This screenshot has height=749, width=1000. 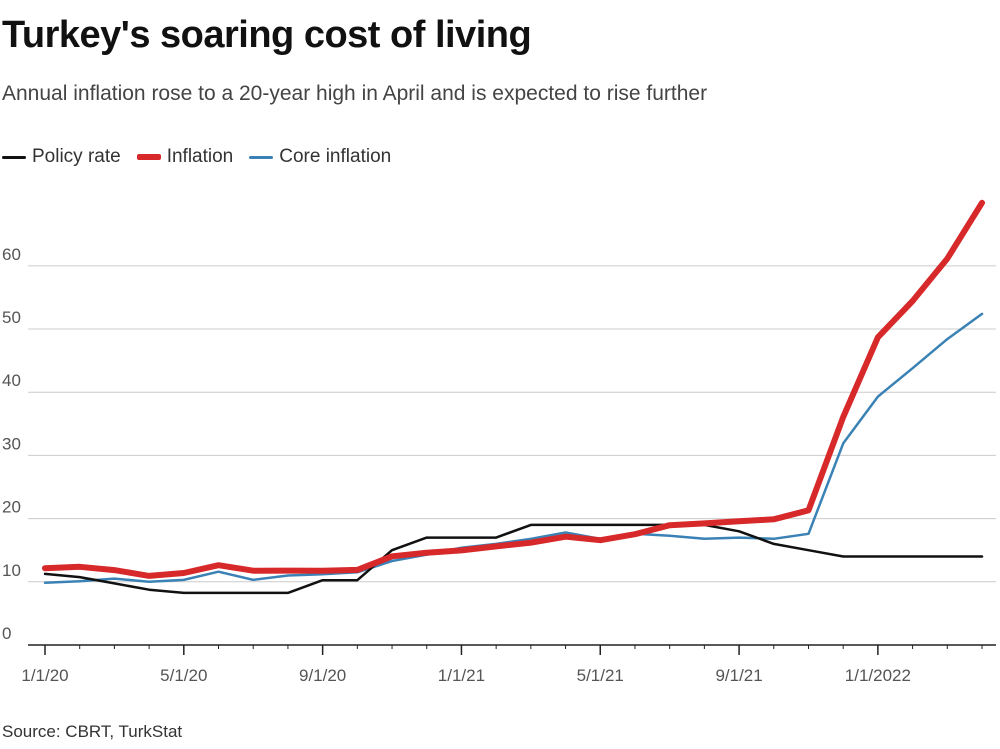 I want to click on legend: Policy rate Inflation Core inflation, so click(x=204, y=157).